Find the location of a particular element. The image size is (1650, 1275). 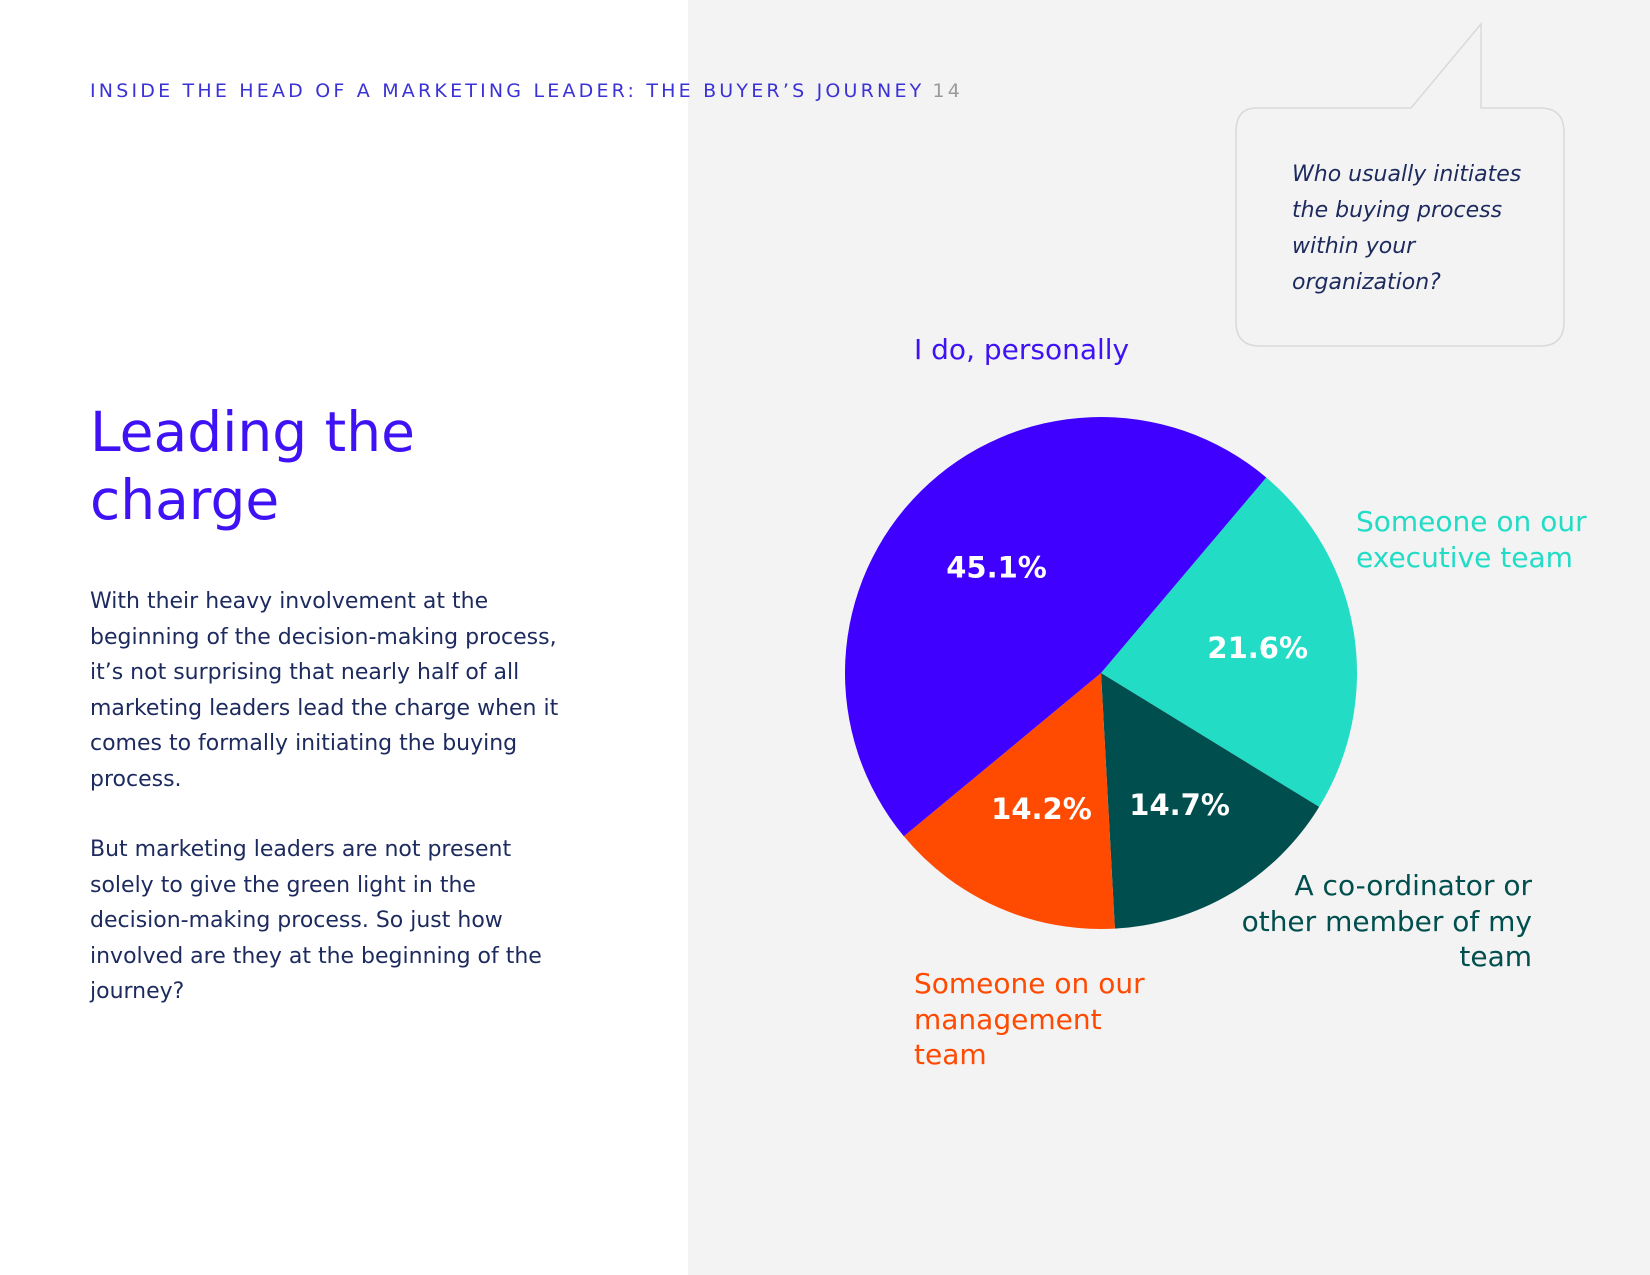

slice-coordinator-team is located at coordinates (1210, 801).